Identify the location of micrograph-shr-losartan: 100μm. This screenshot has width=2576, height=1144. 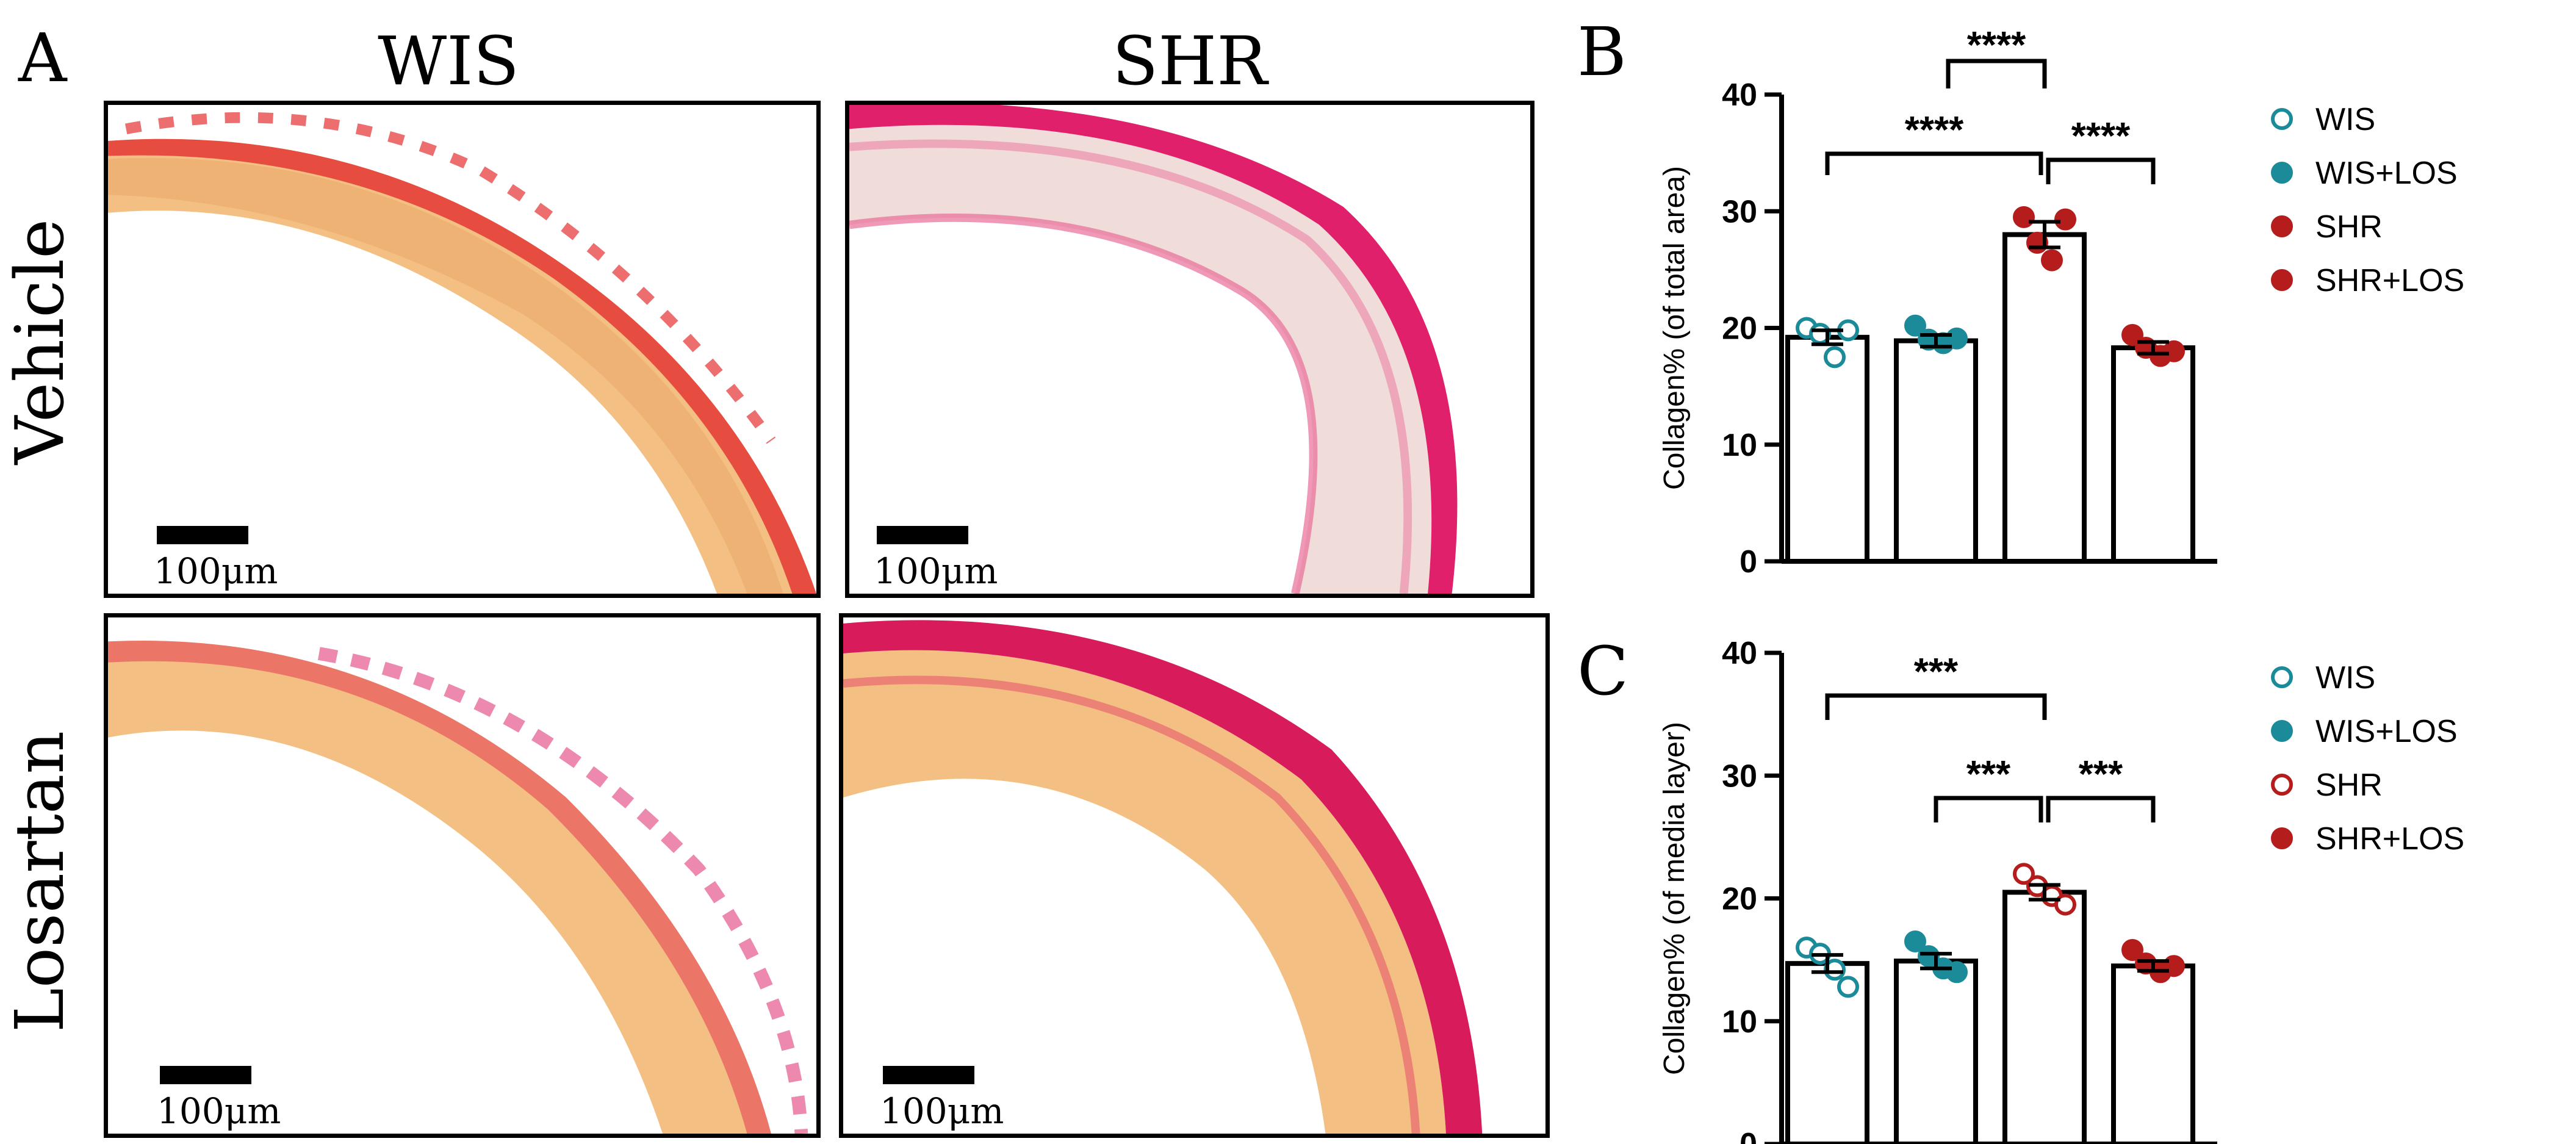
(1194, 875).